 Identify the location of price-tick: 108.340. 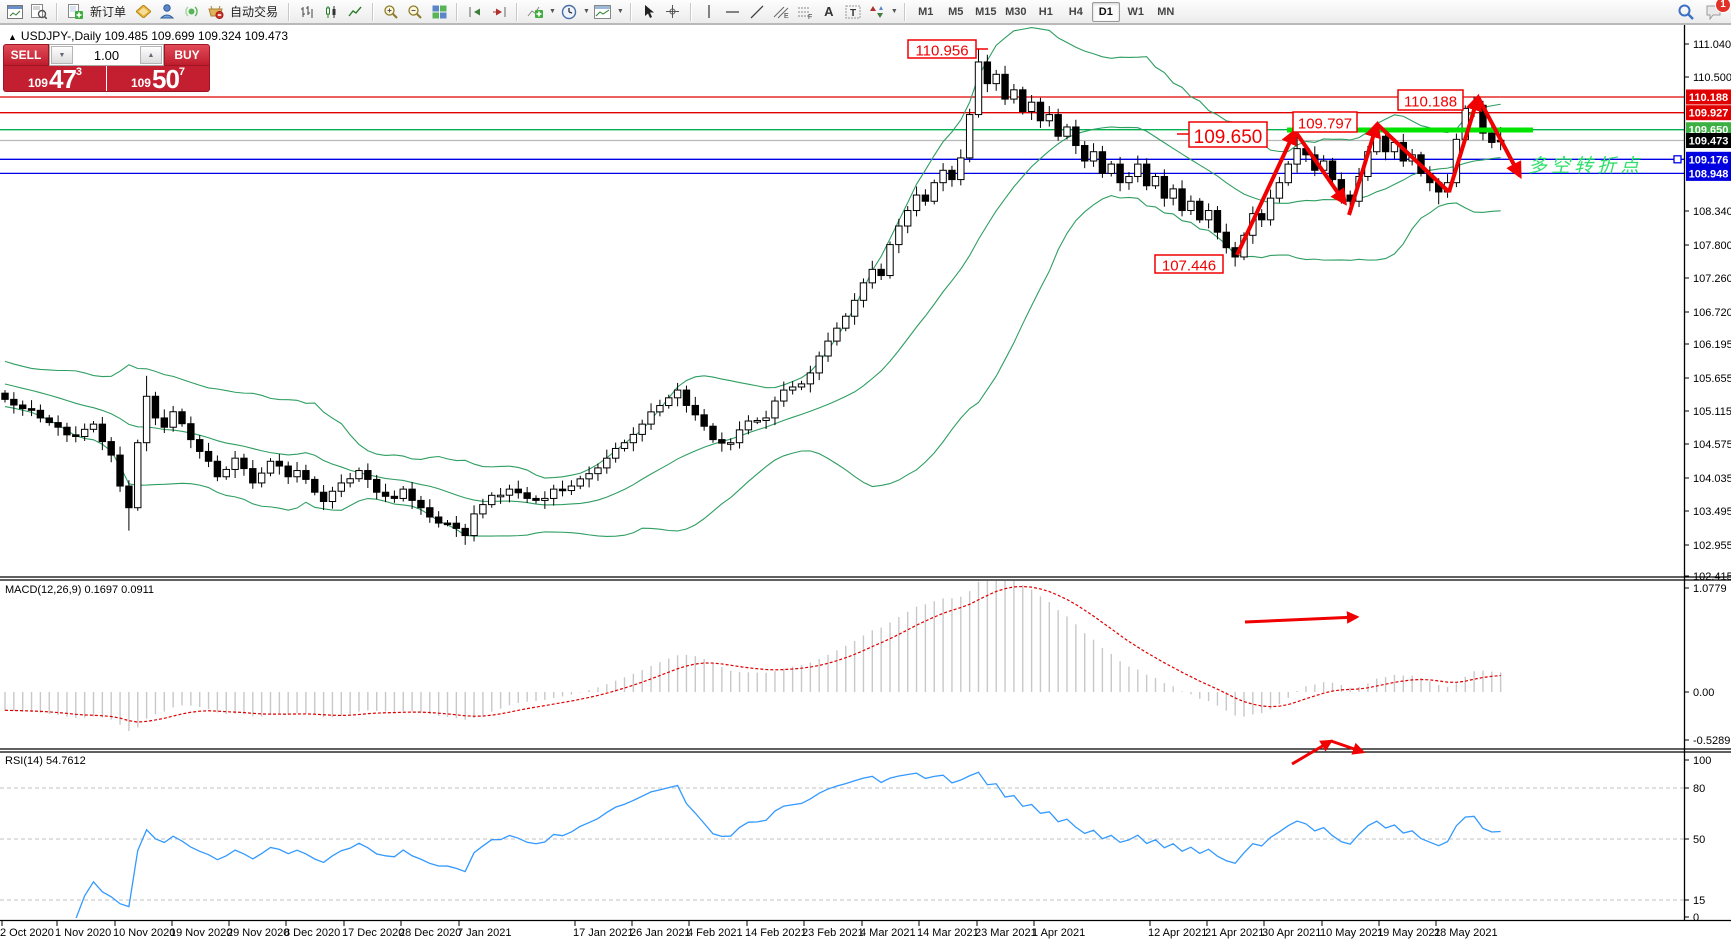
(1712, 212).